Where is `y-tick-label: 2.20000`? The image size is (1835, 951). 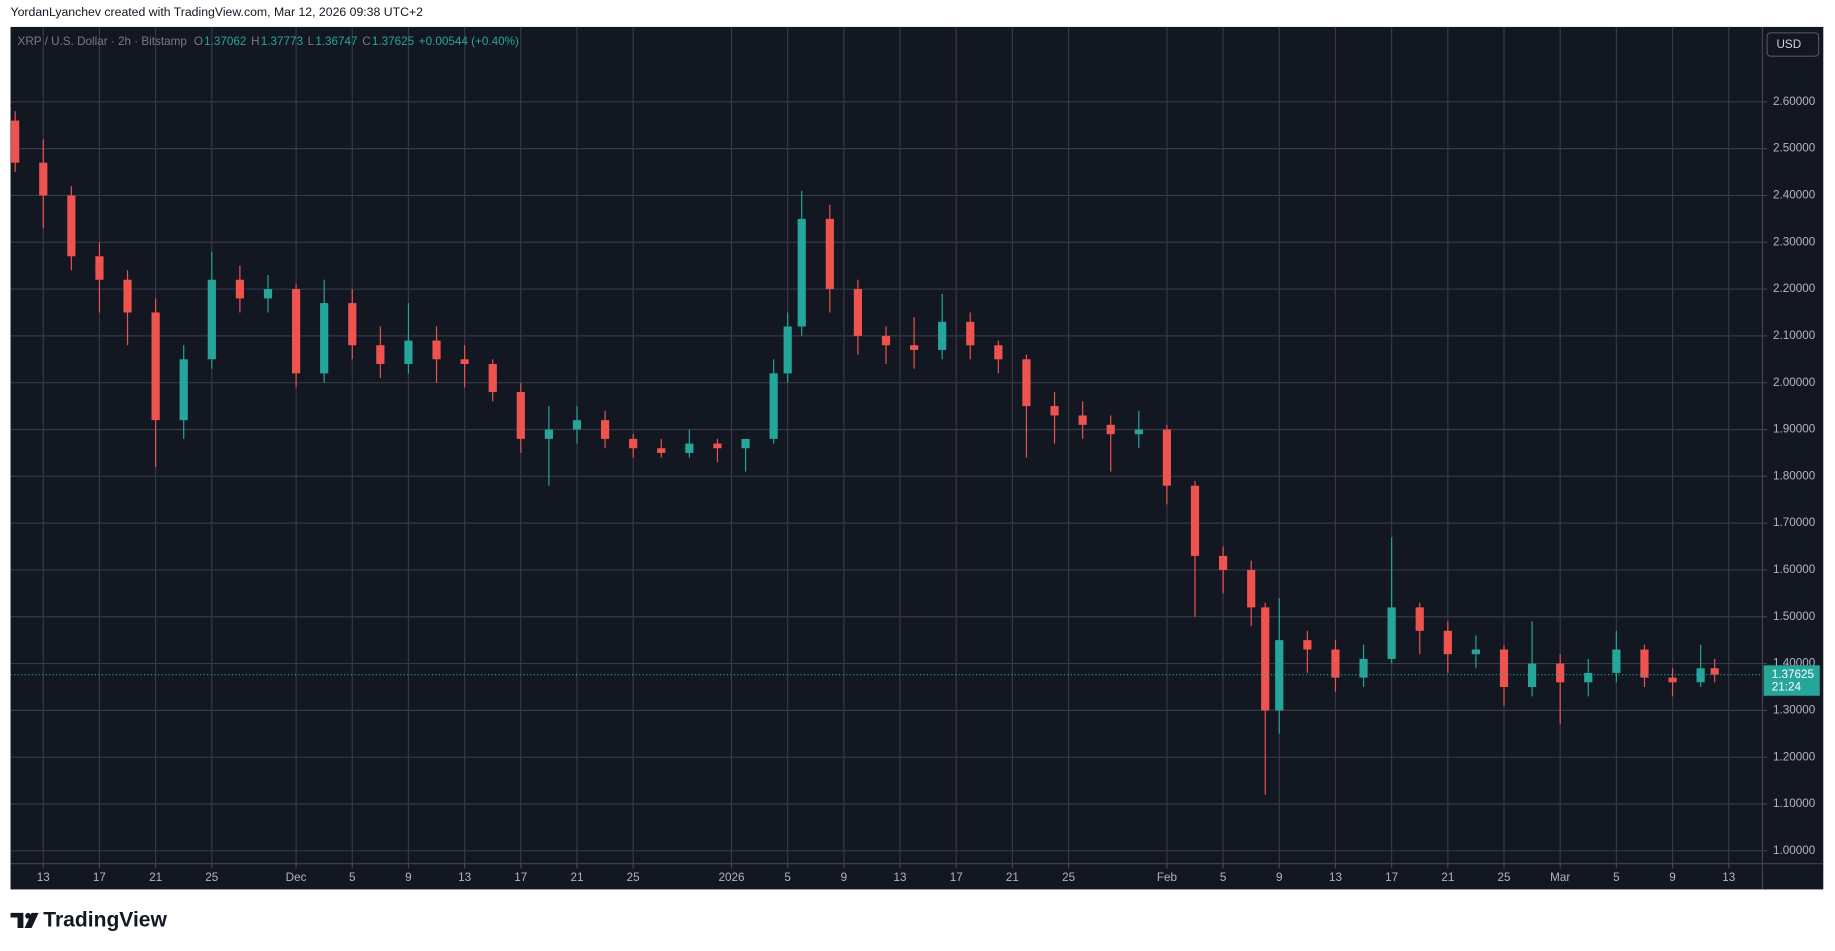
y-tick-label: 2.20000 is located at coordinates (1794, 288).